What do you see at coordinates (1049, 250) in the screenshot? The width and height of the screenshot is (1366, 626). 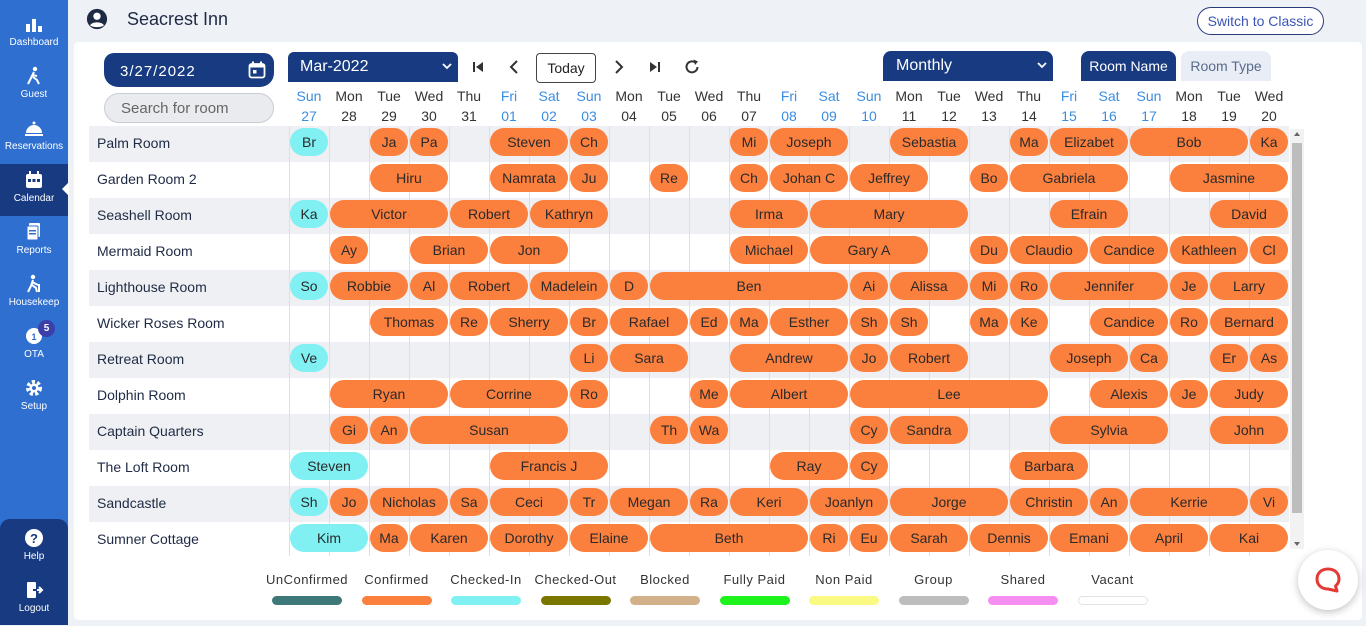 I see `booking-confirmed: Claudio` at bounding box center [1049, 250].